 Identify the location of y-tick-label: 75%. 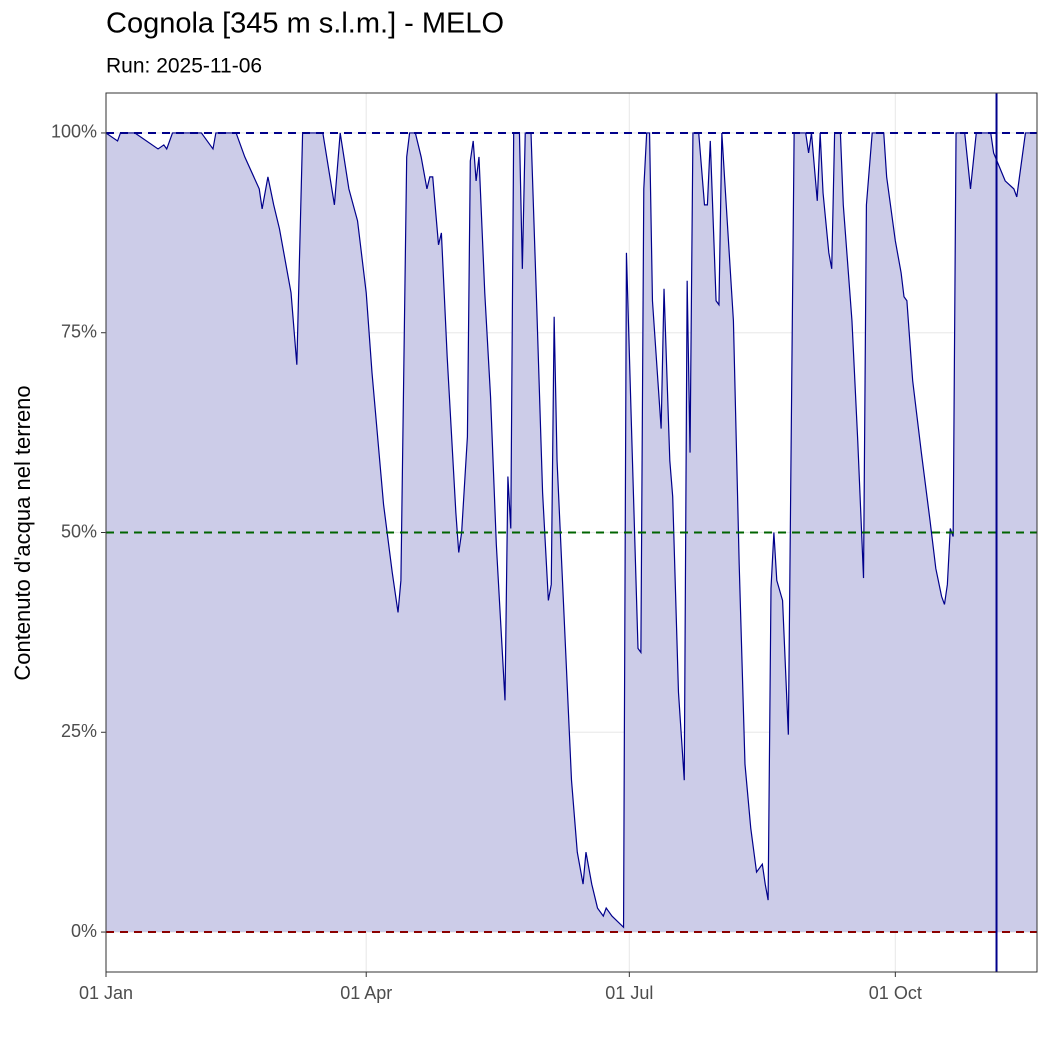
(79, 331).